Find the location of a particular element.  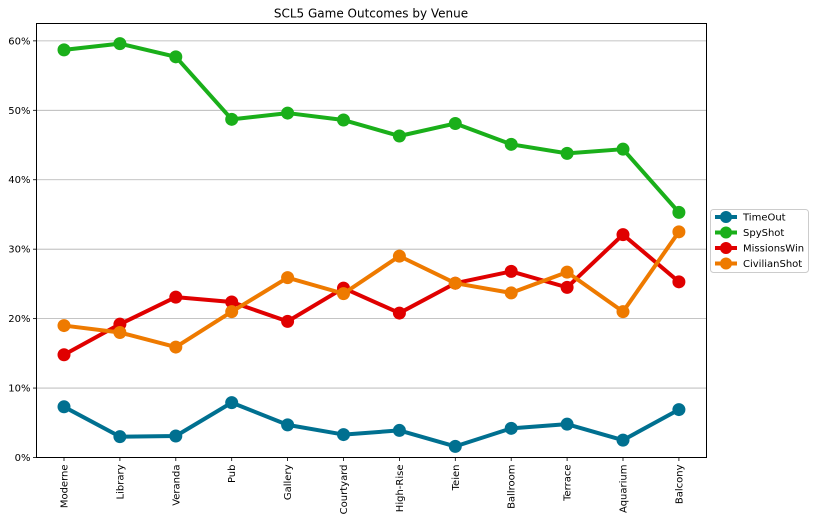

chart-title: SCL5 Game Outcomes by Venue is located at coordinates (371, 14).